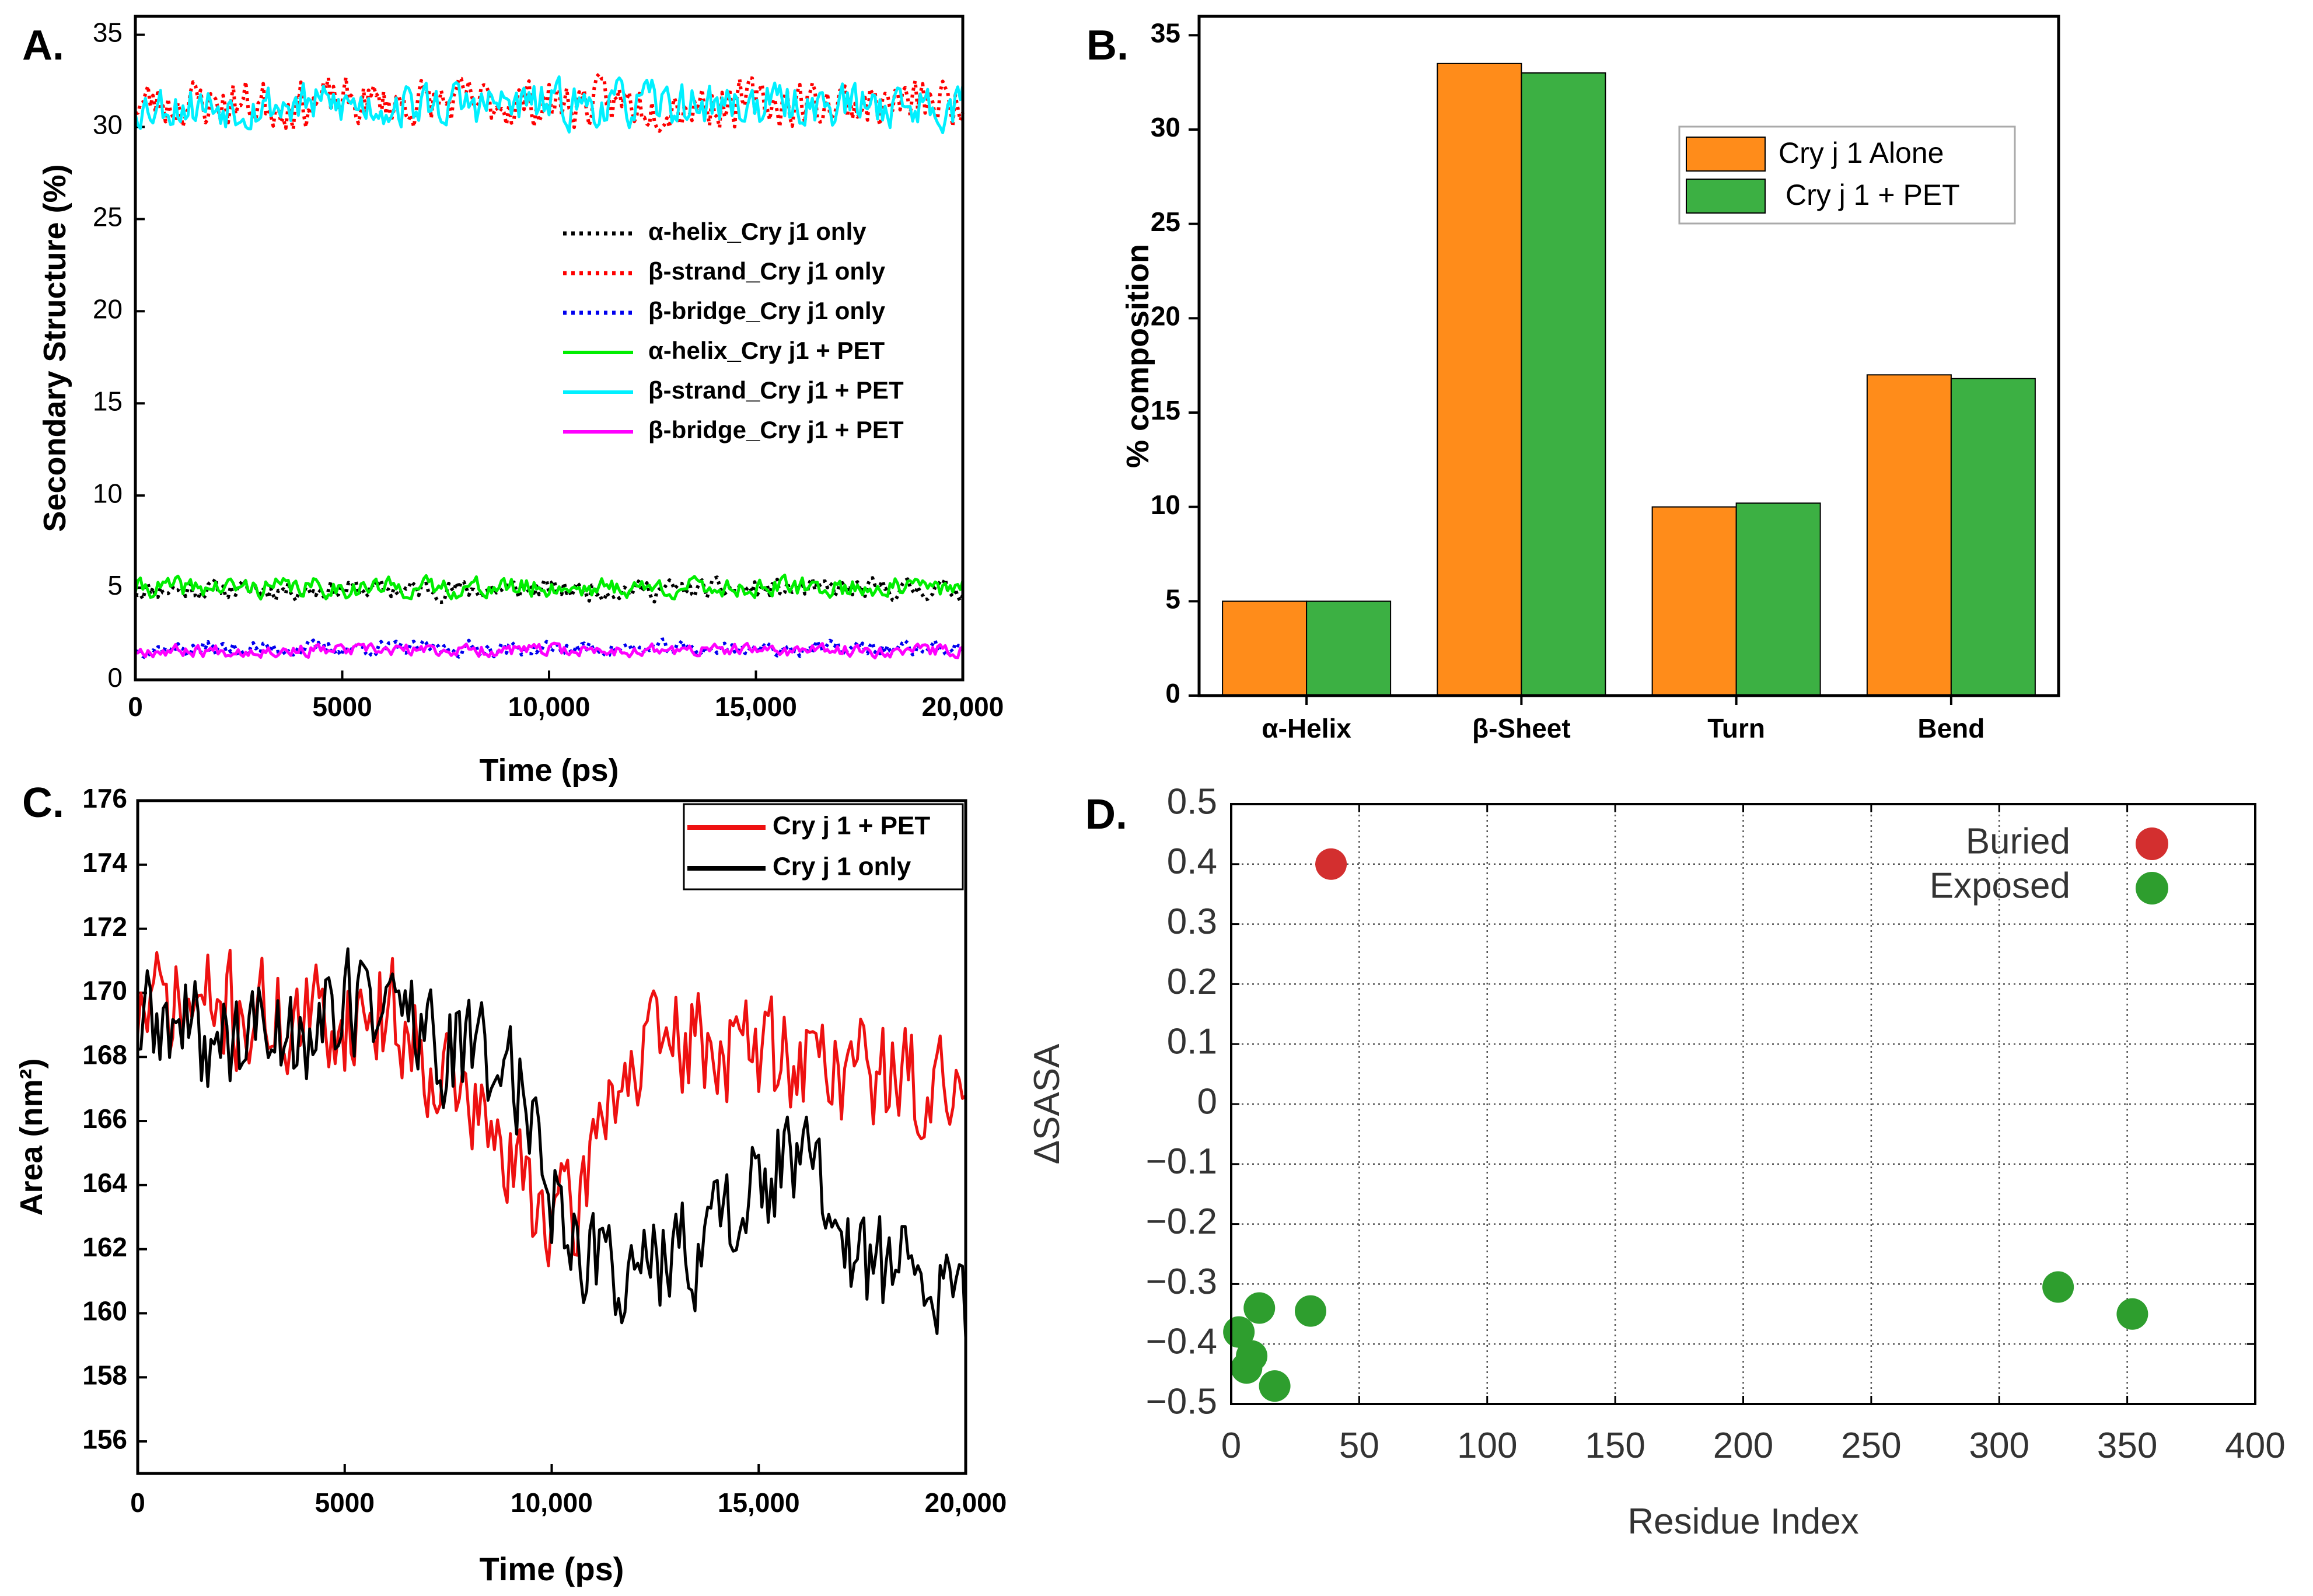  I want to click on y-tick-label: −0.2, so click(1181, 1222).